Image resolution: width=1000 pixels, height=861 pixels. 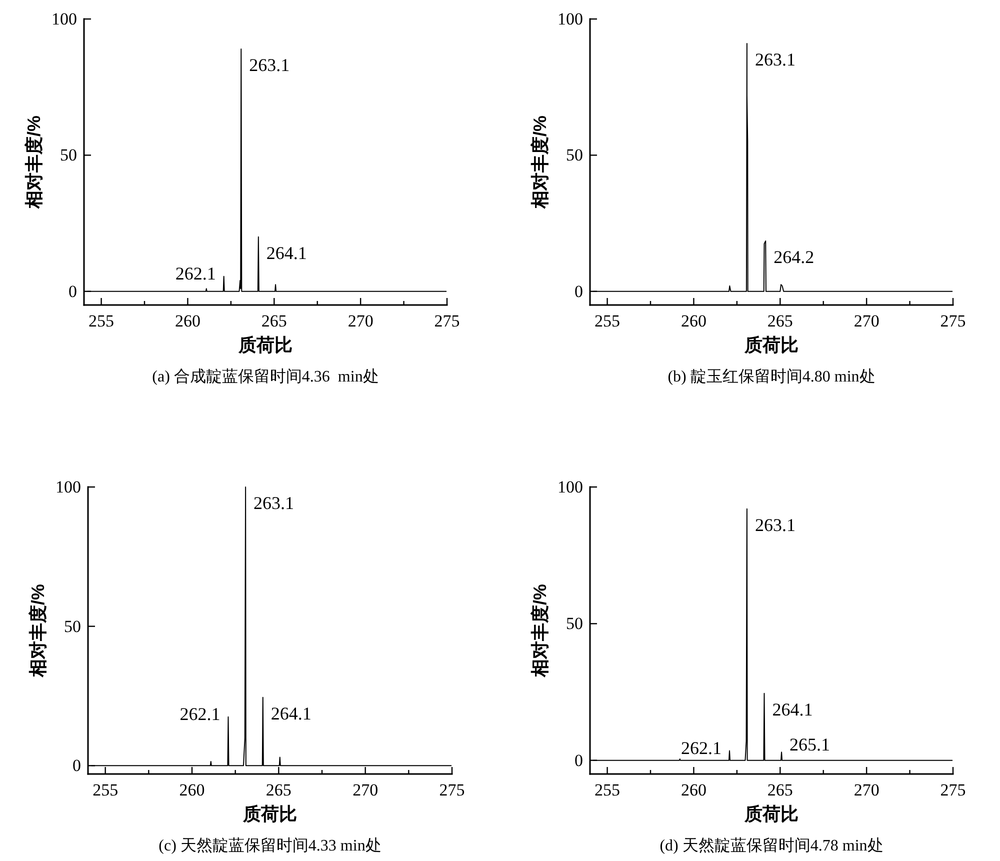 What do you see at coordinates (794, 256) in the screenshot?
I see `annotation: 264.2` at bounding box center [794, 256].